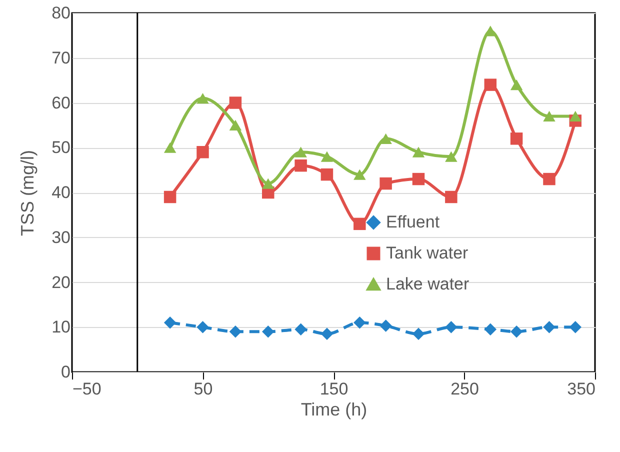  I want to click on y-tick-label: 30, so click(61, 237).